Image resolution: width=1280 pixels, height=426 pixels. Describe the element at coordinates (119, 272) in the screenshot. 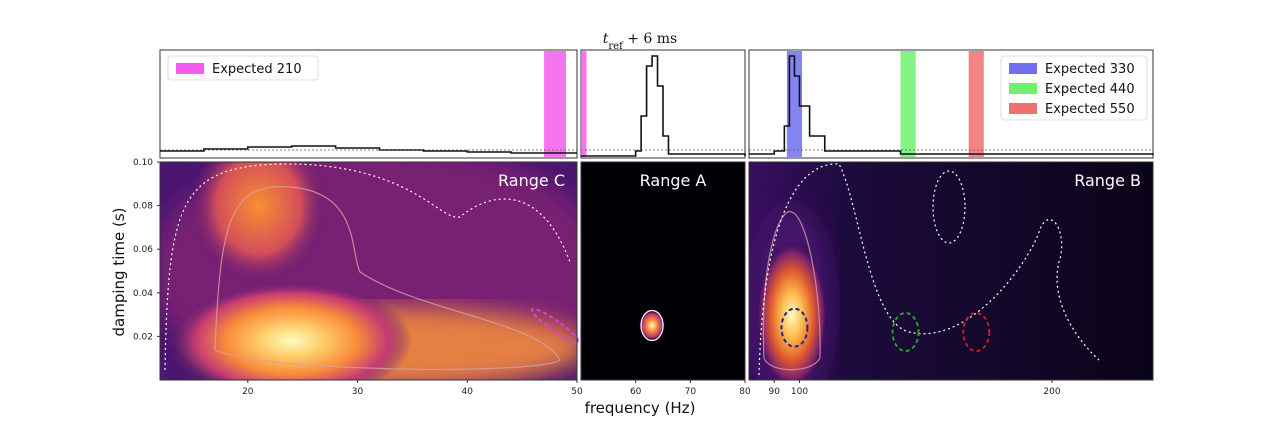

I see `y-axis-label: damping time (s)` at that location.